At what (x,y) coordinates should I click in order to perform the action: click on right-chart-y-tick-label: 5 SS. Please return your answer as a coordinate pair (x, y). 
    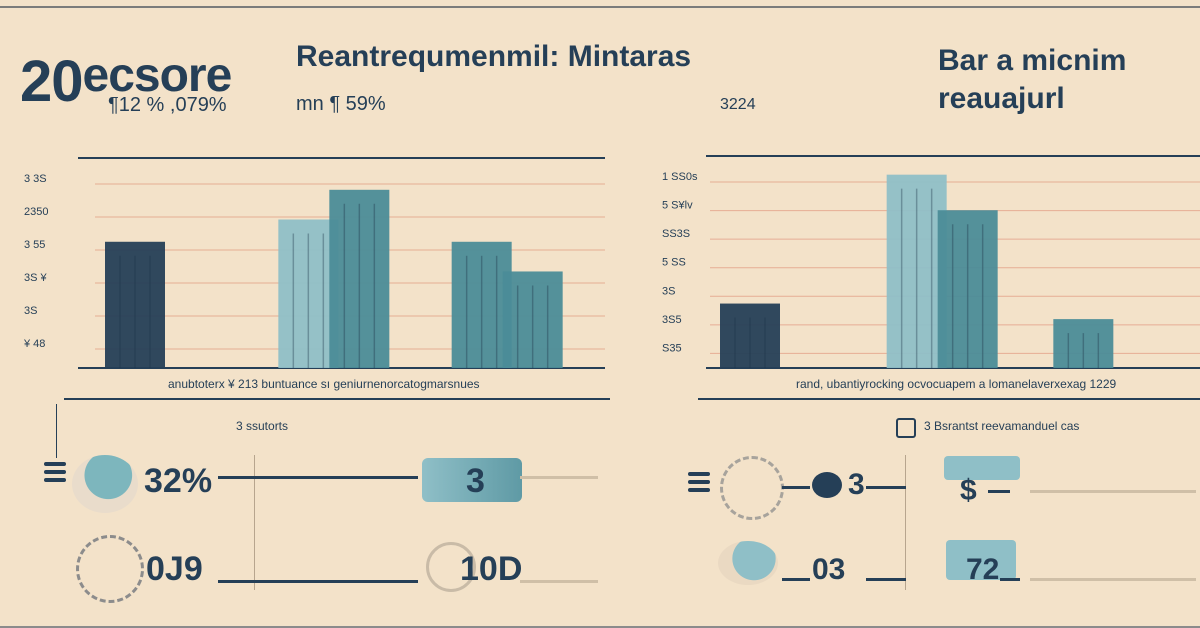
    Looking at the image, I should click on (674, 263).